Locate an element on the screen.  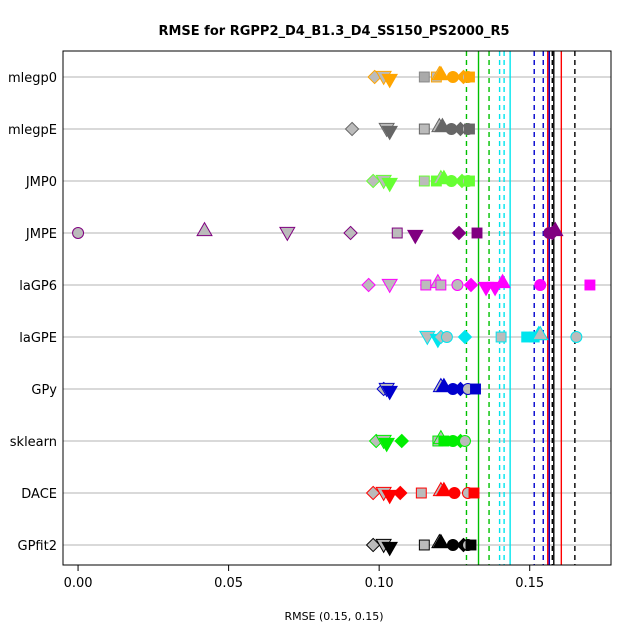
x-axis: 0.00 0.05 0.10 0.15 is located at coordinates (304, 577).